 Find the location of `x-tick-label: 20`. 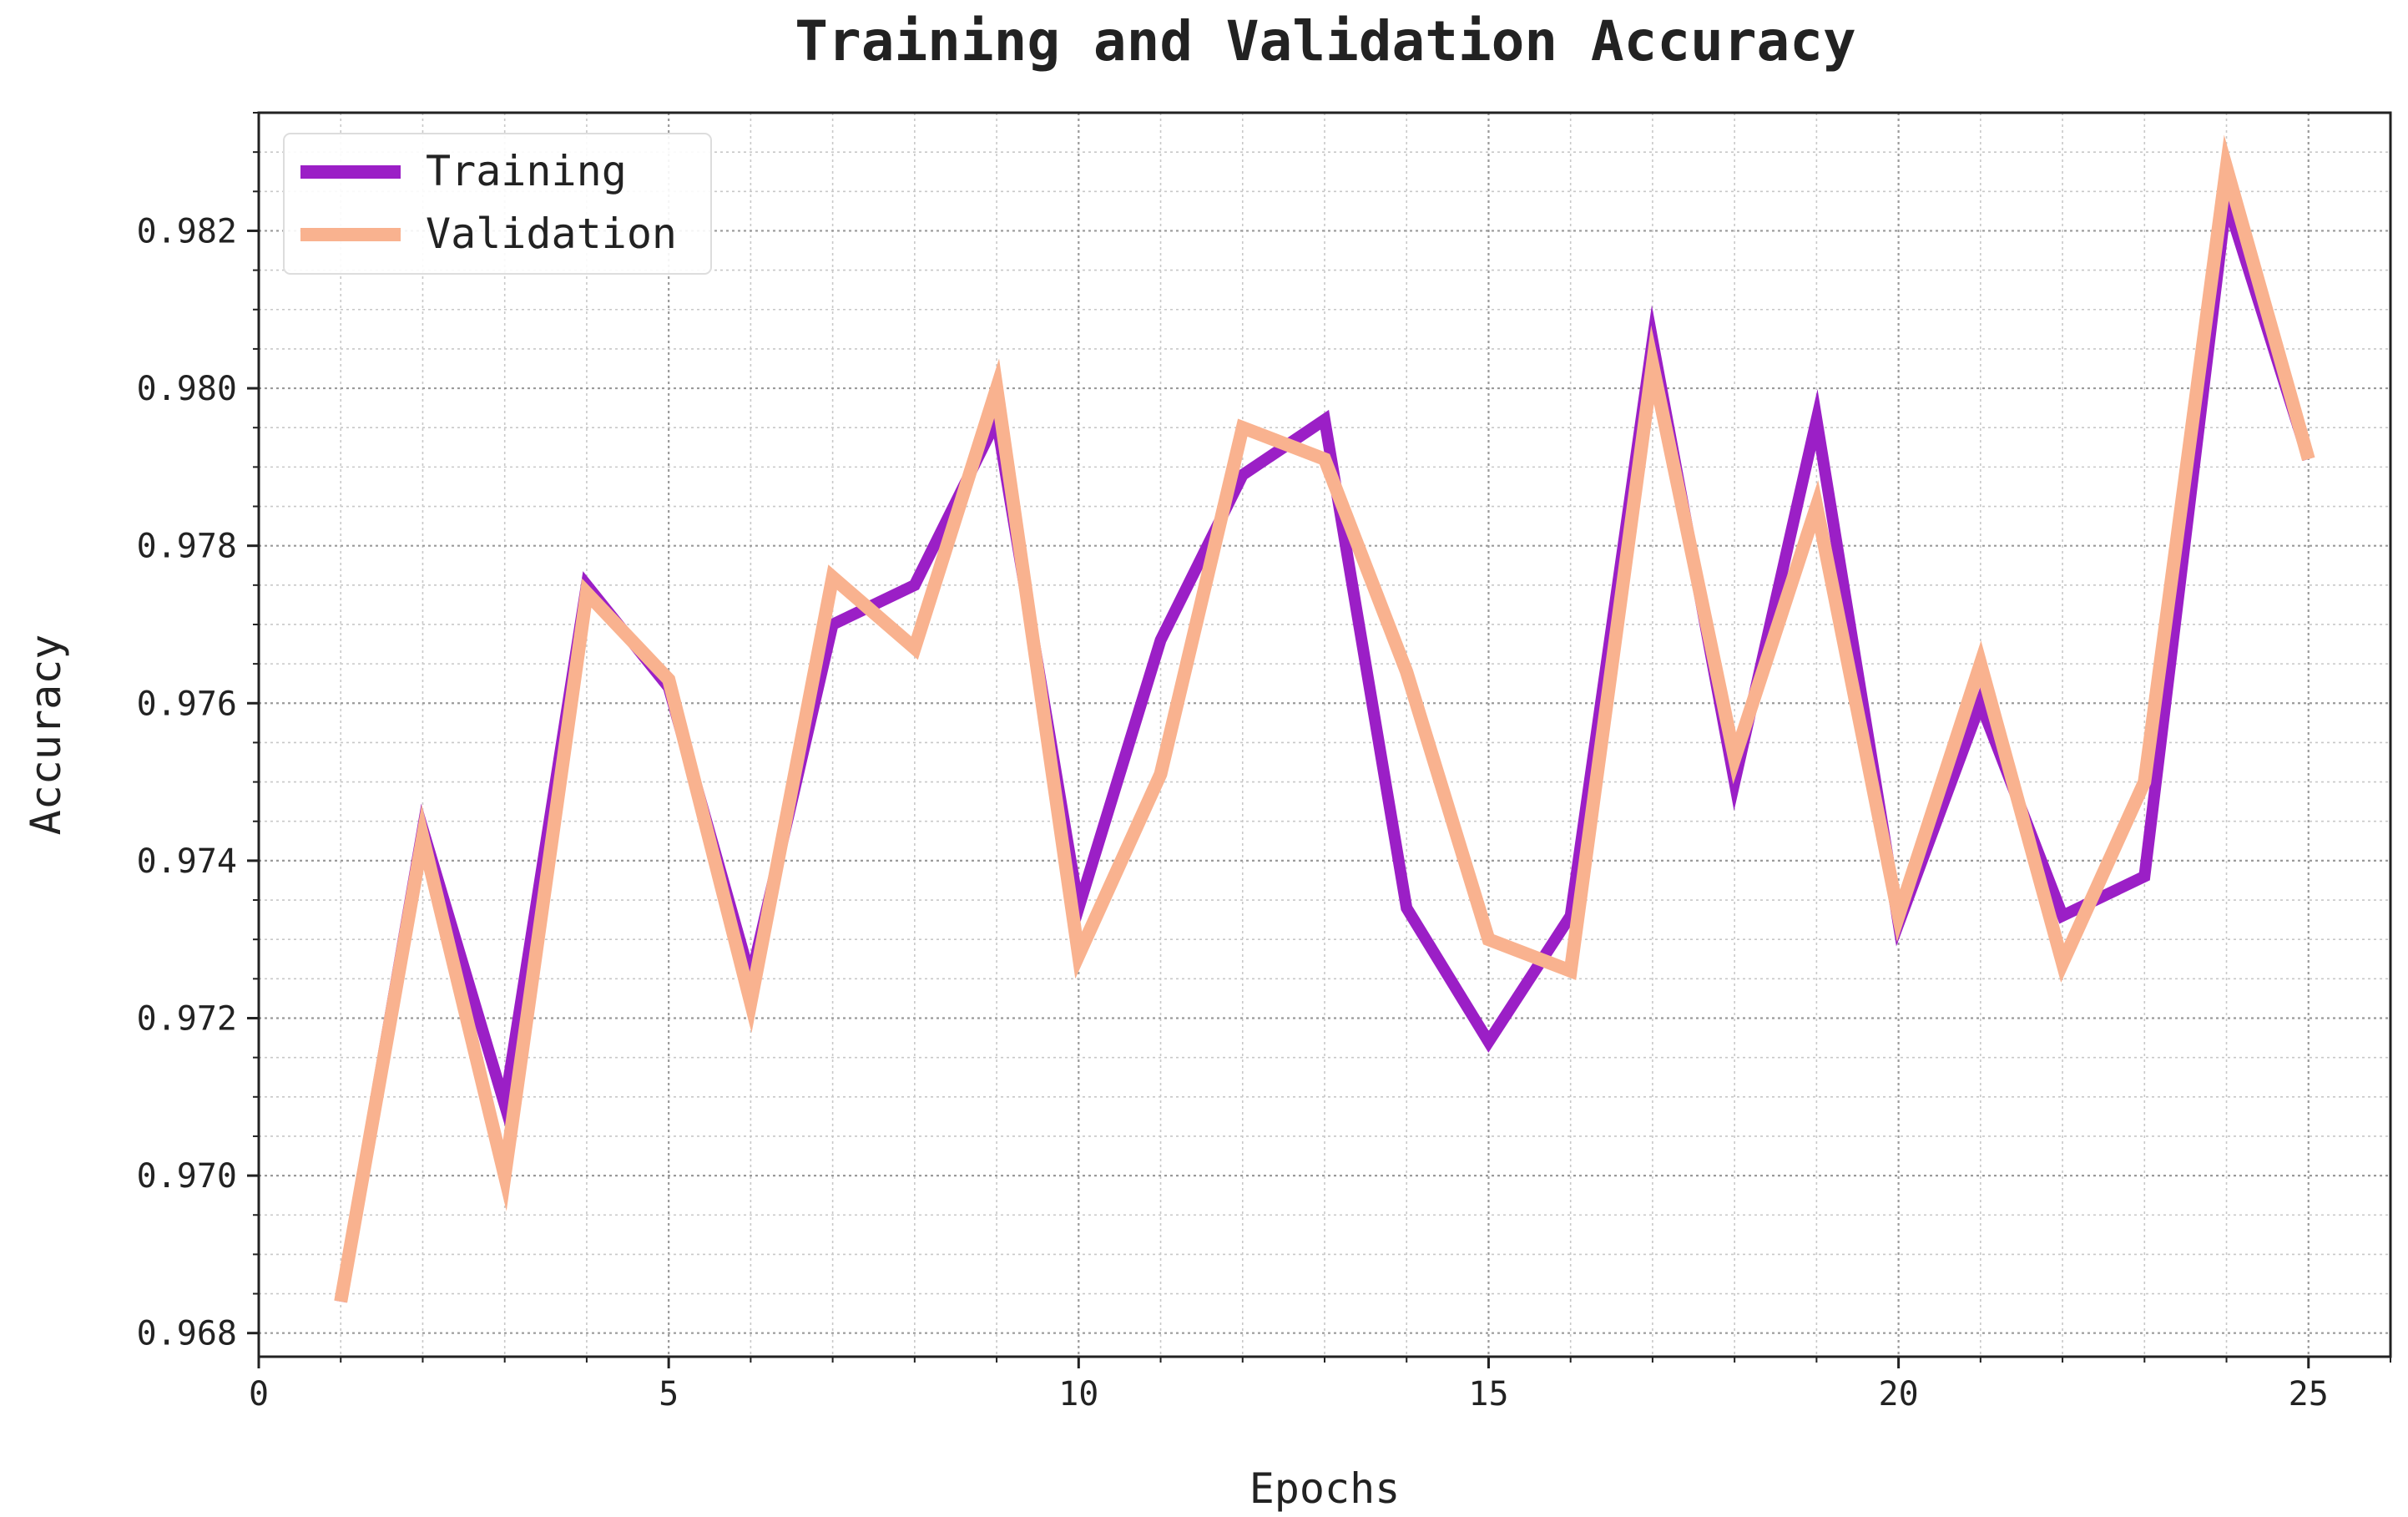

x-tick-label: 20 is located at coordinates (1899, 1394).